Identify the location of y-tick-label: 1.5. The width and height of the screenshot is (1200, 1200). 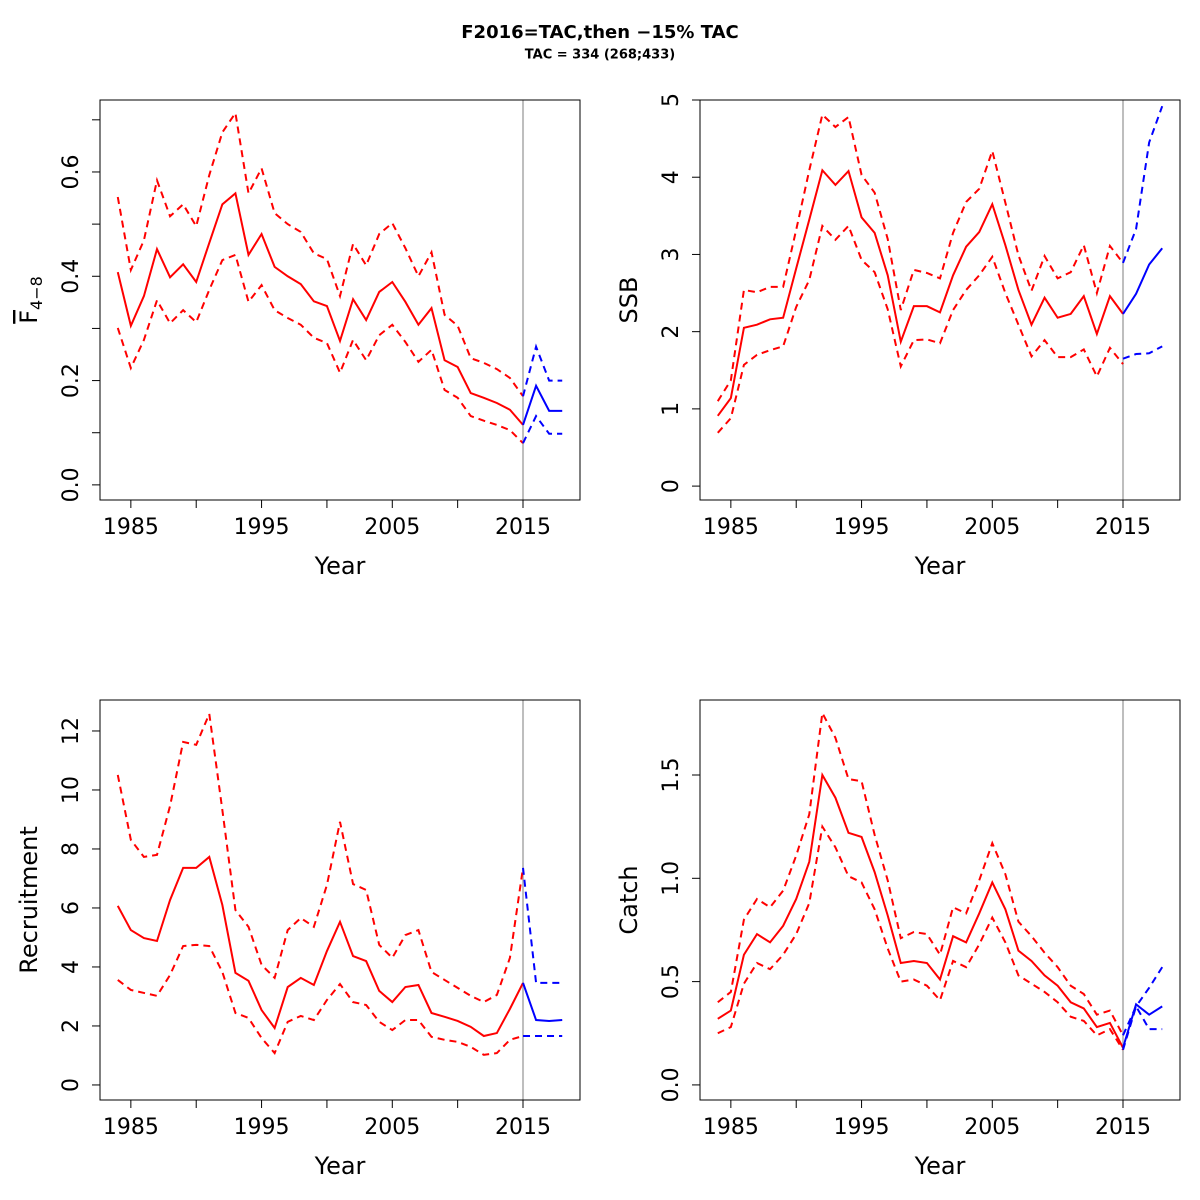
(671, 775).